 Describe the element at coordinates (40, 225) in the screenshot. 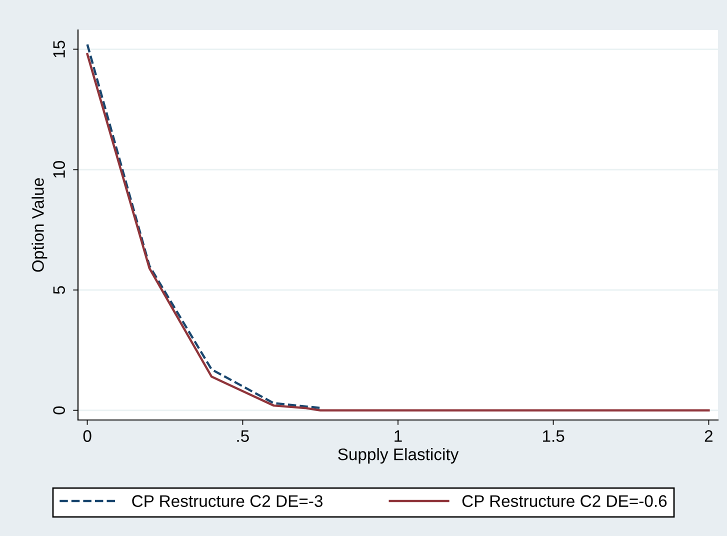

I see `y-axis-title: Option Value` at that location.